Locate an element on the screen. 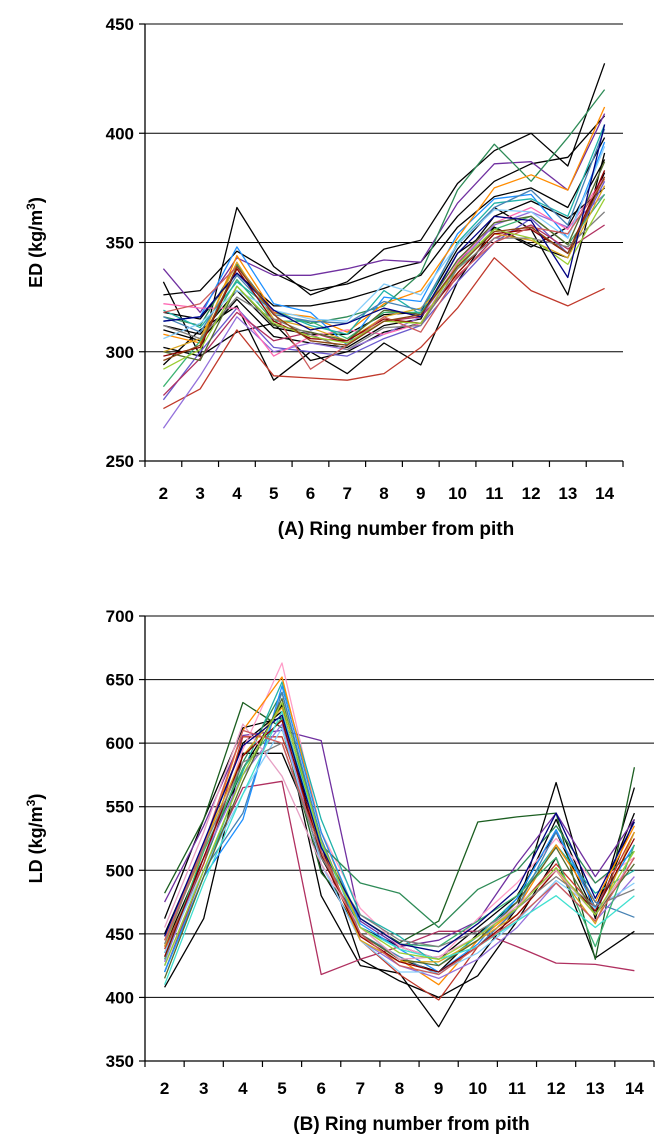  y-tick-label: 600 is located at coordinates (120, 743).